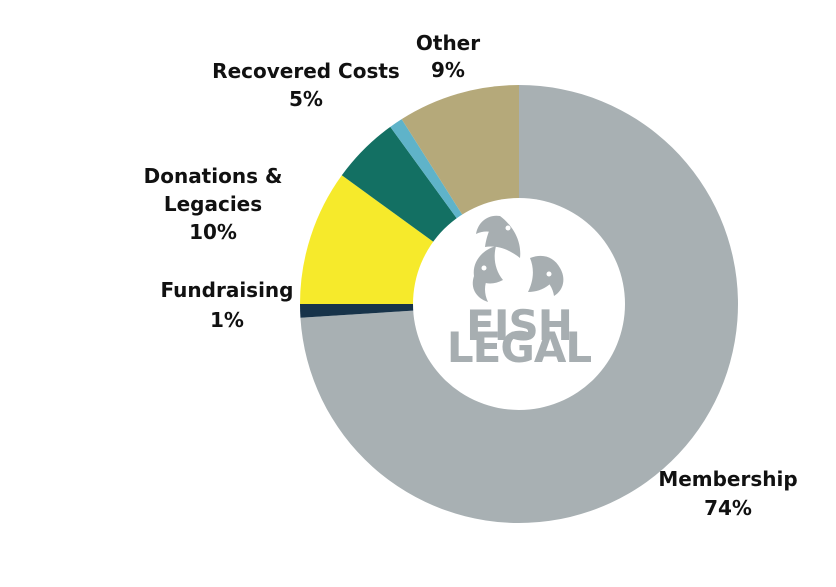 Image resolution: width=836 pixels, height=587 pixels. What do you see at coordinates (727, 479) in the screenshot?
I see `label-membership-name: Membership` at bounding box center [727, 479].